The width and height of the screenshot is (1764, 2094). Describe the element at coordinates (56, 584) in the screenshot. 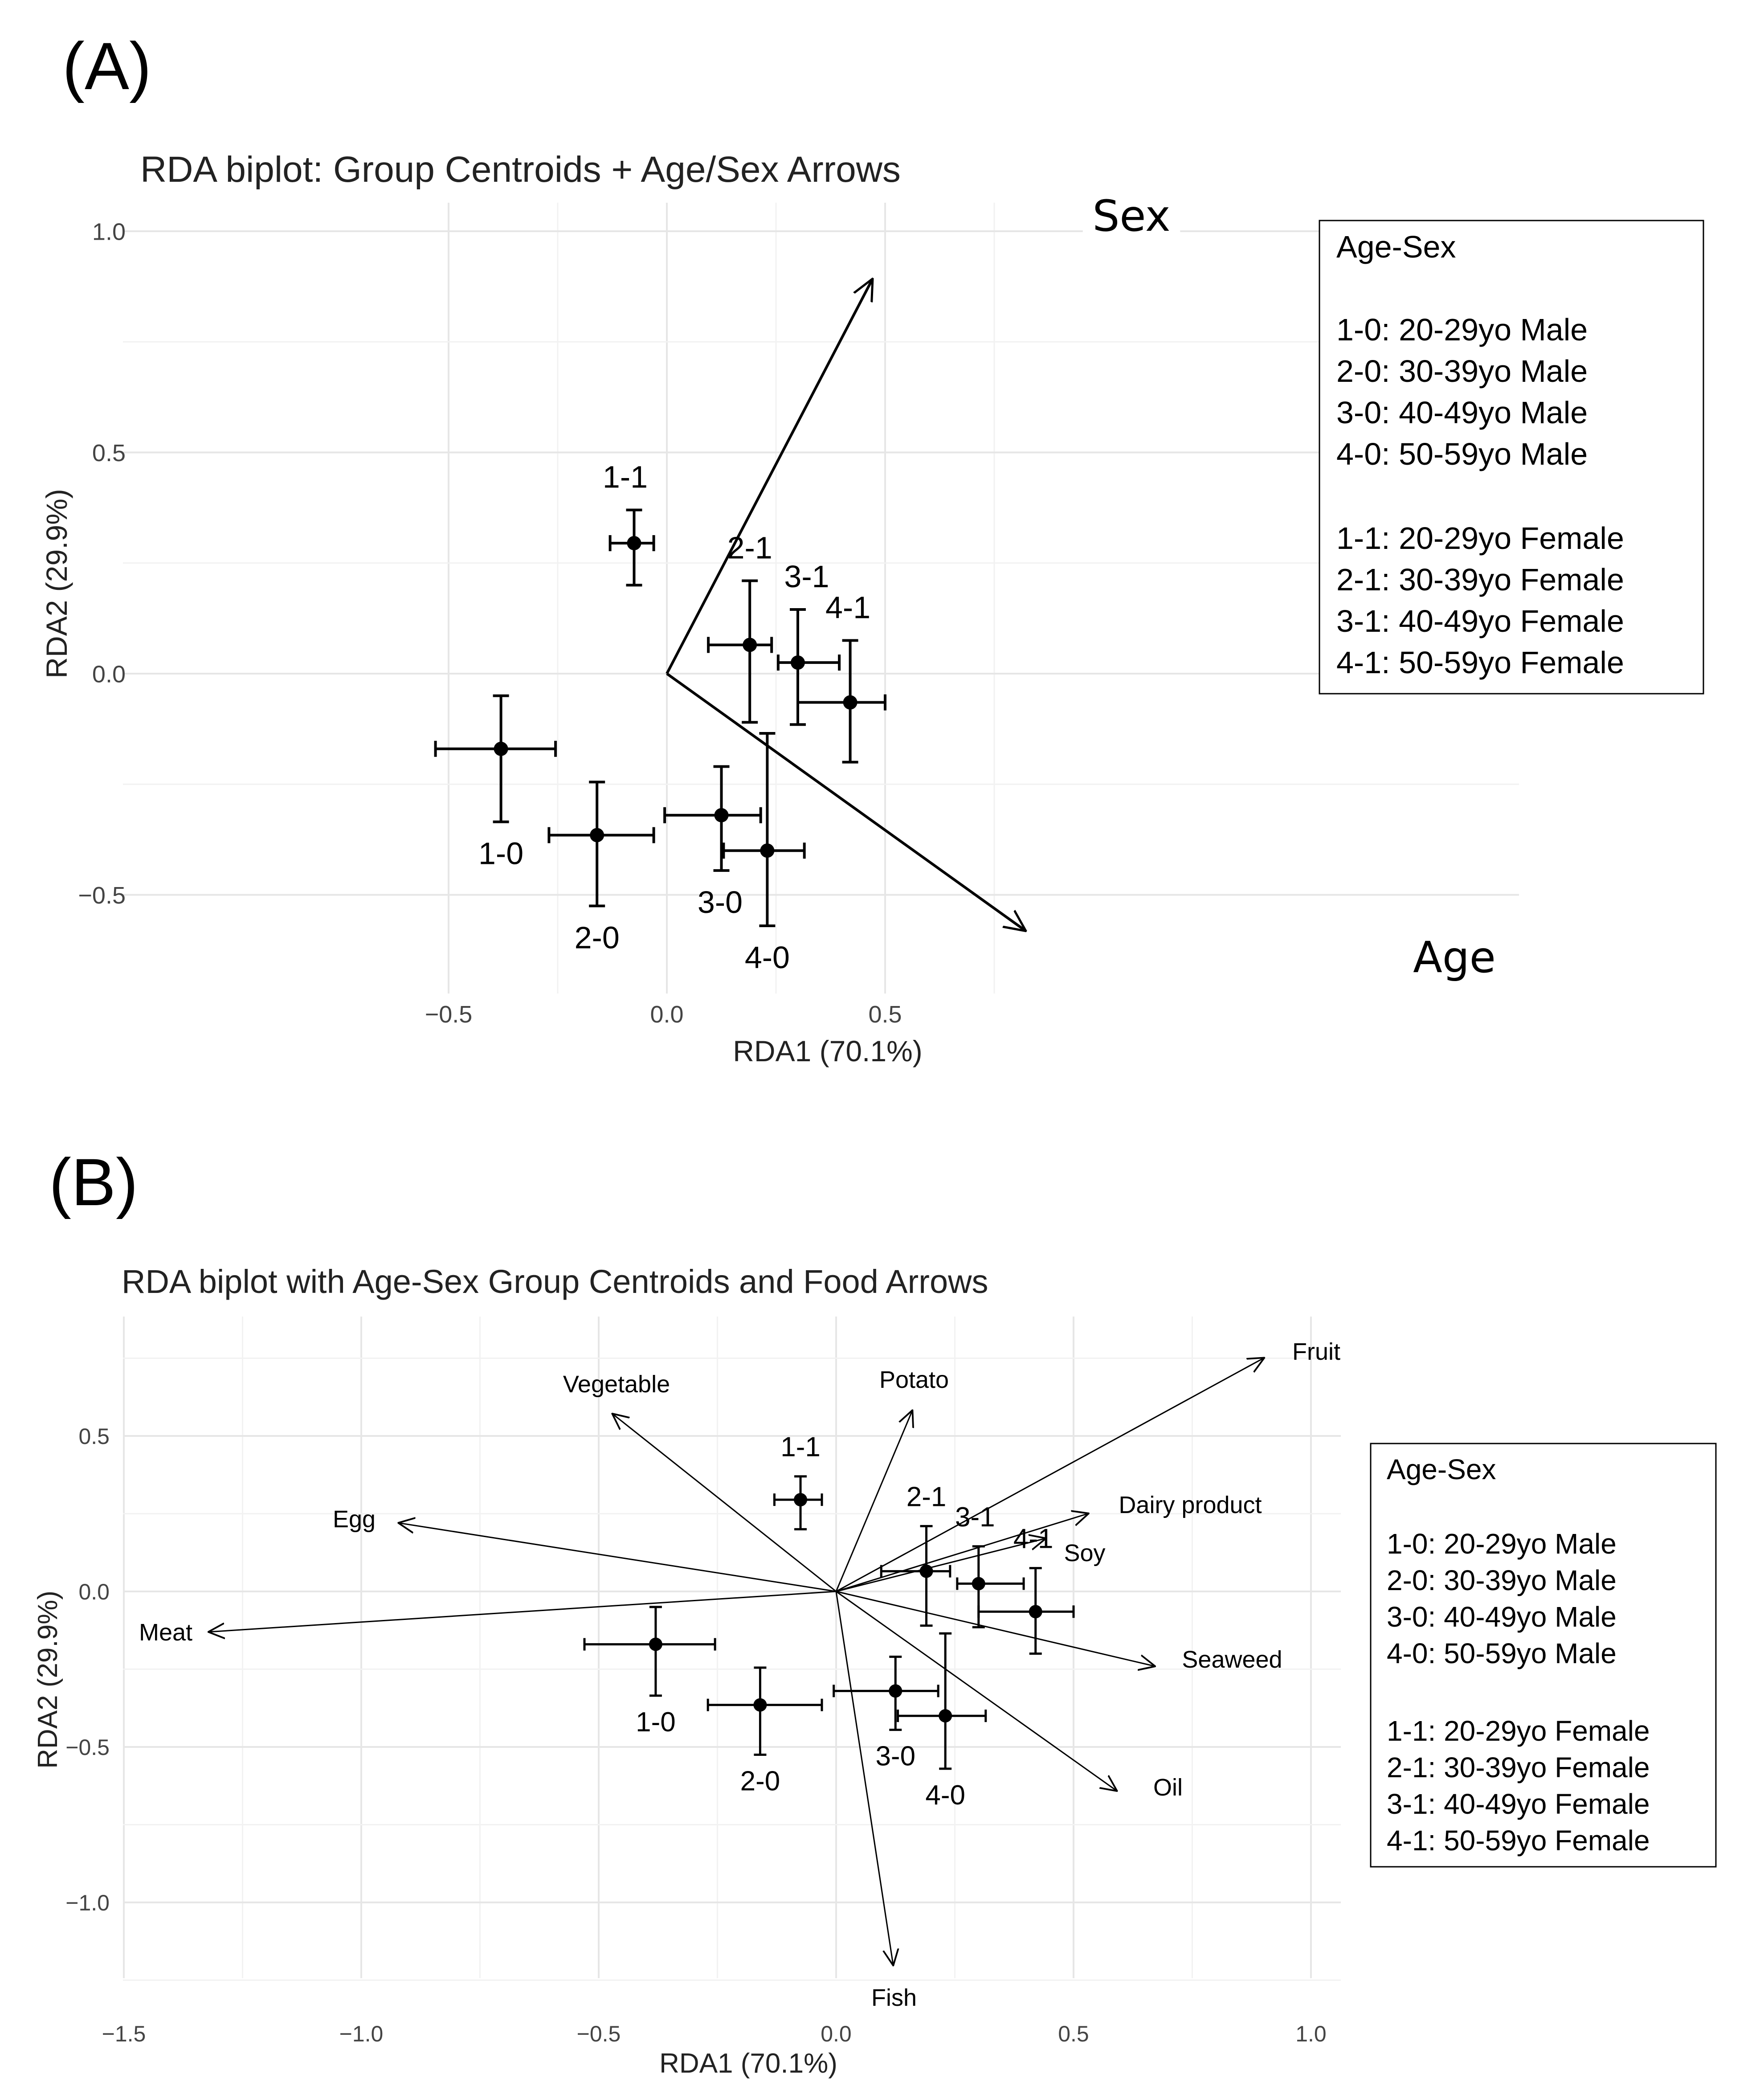

I see `panel-a-y-axis-label: RDA2 (29.9%)` at that location.